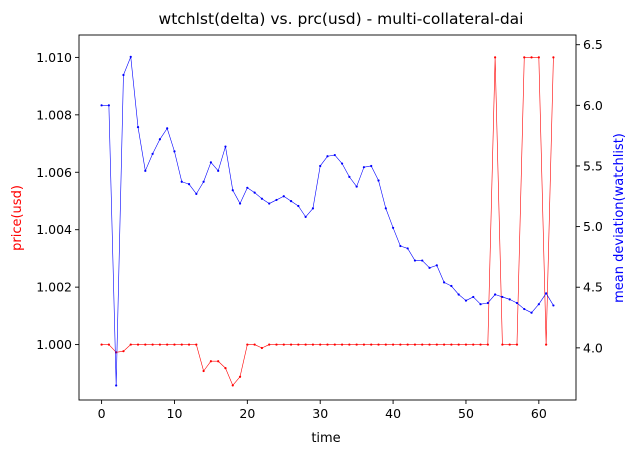 The height and width of the screenshot is (455, 636). Describe the element at coordinates (54, 287) in the screenshot. I see `y-left-tick-label: 1.002` at that location.